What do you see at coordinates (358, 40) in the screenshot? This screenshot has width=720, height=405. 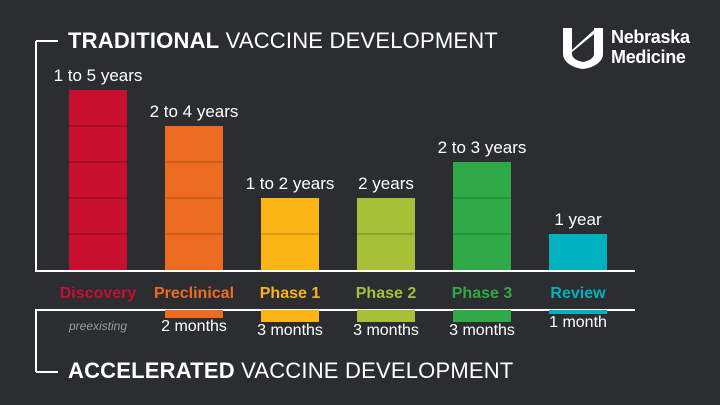 I see `traditional-title-rest: VACCINE DEVELOPMENT` at bounding box center [358, 40].